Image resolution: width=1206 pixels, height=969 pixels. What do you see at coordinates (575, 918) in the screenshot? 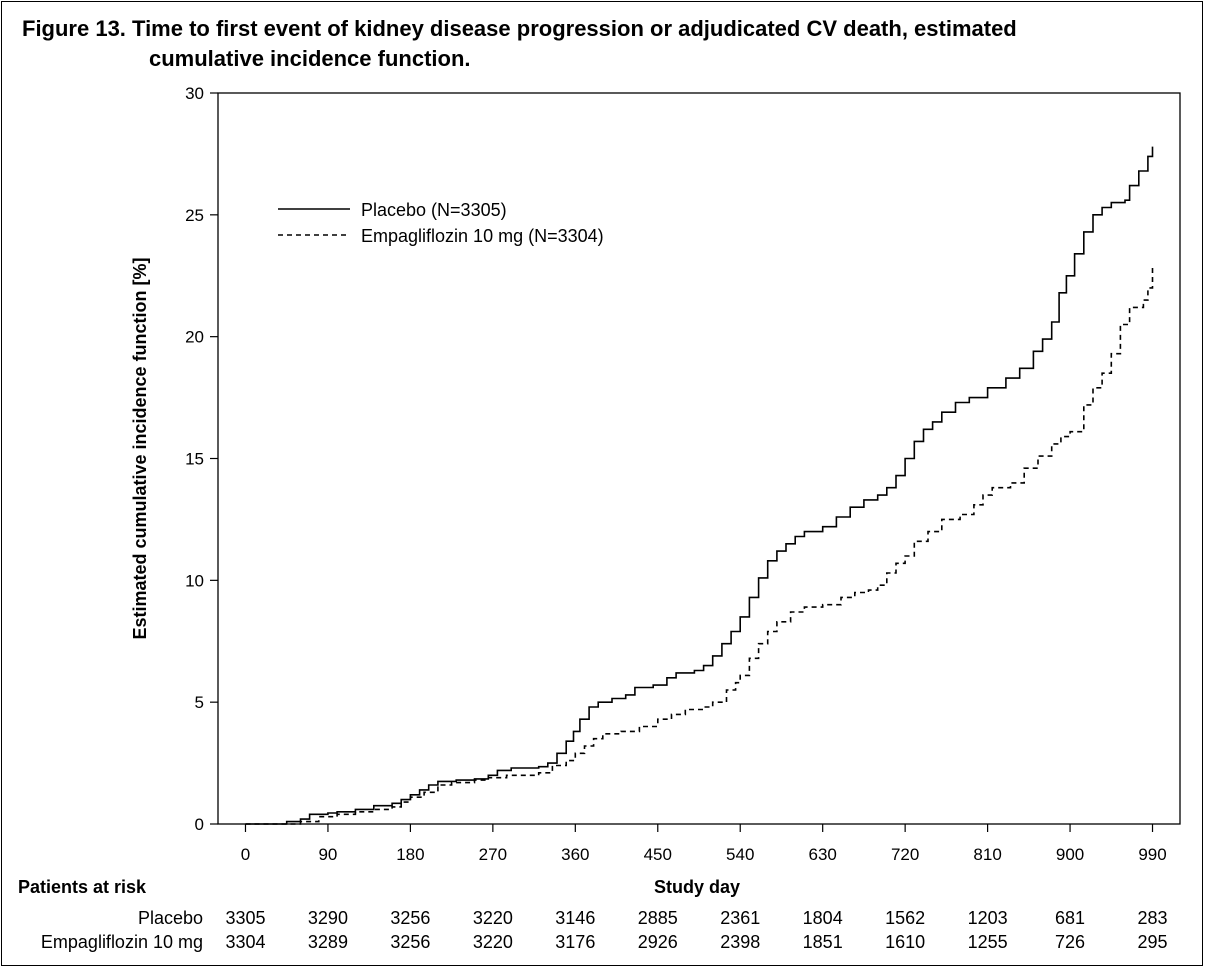
I see `at-risk-count: 3146` at bounding box center [575, 918].